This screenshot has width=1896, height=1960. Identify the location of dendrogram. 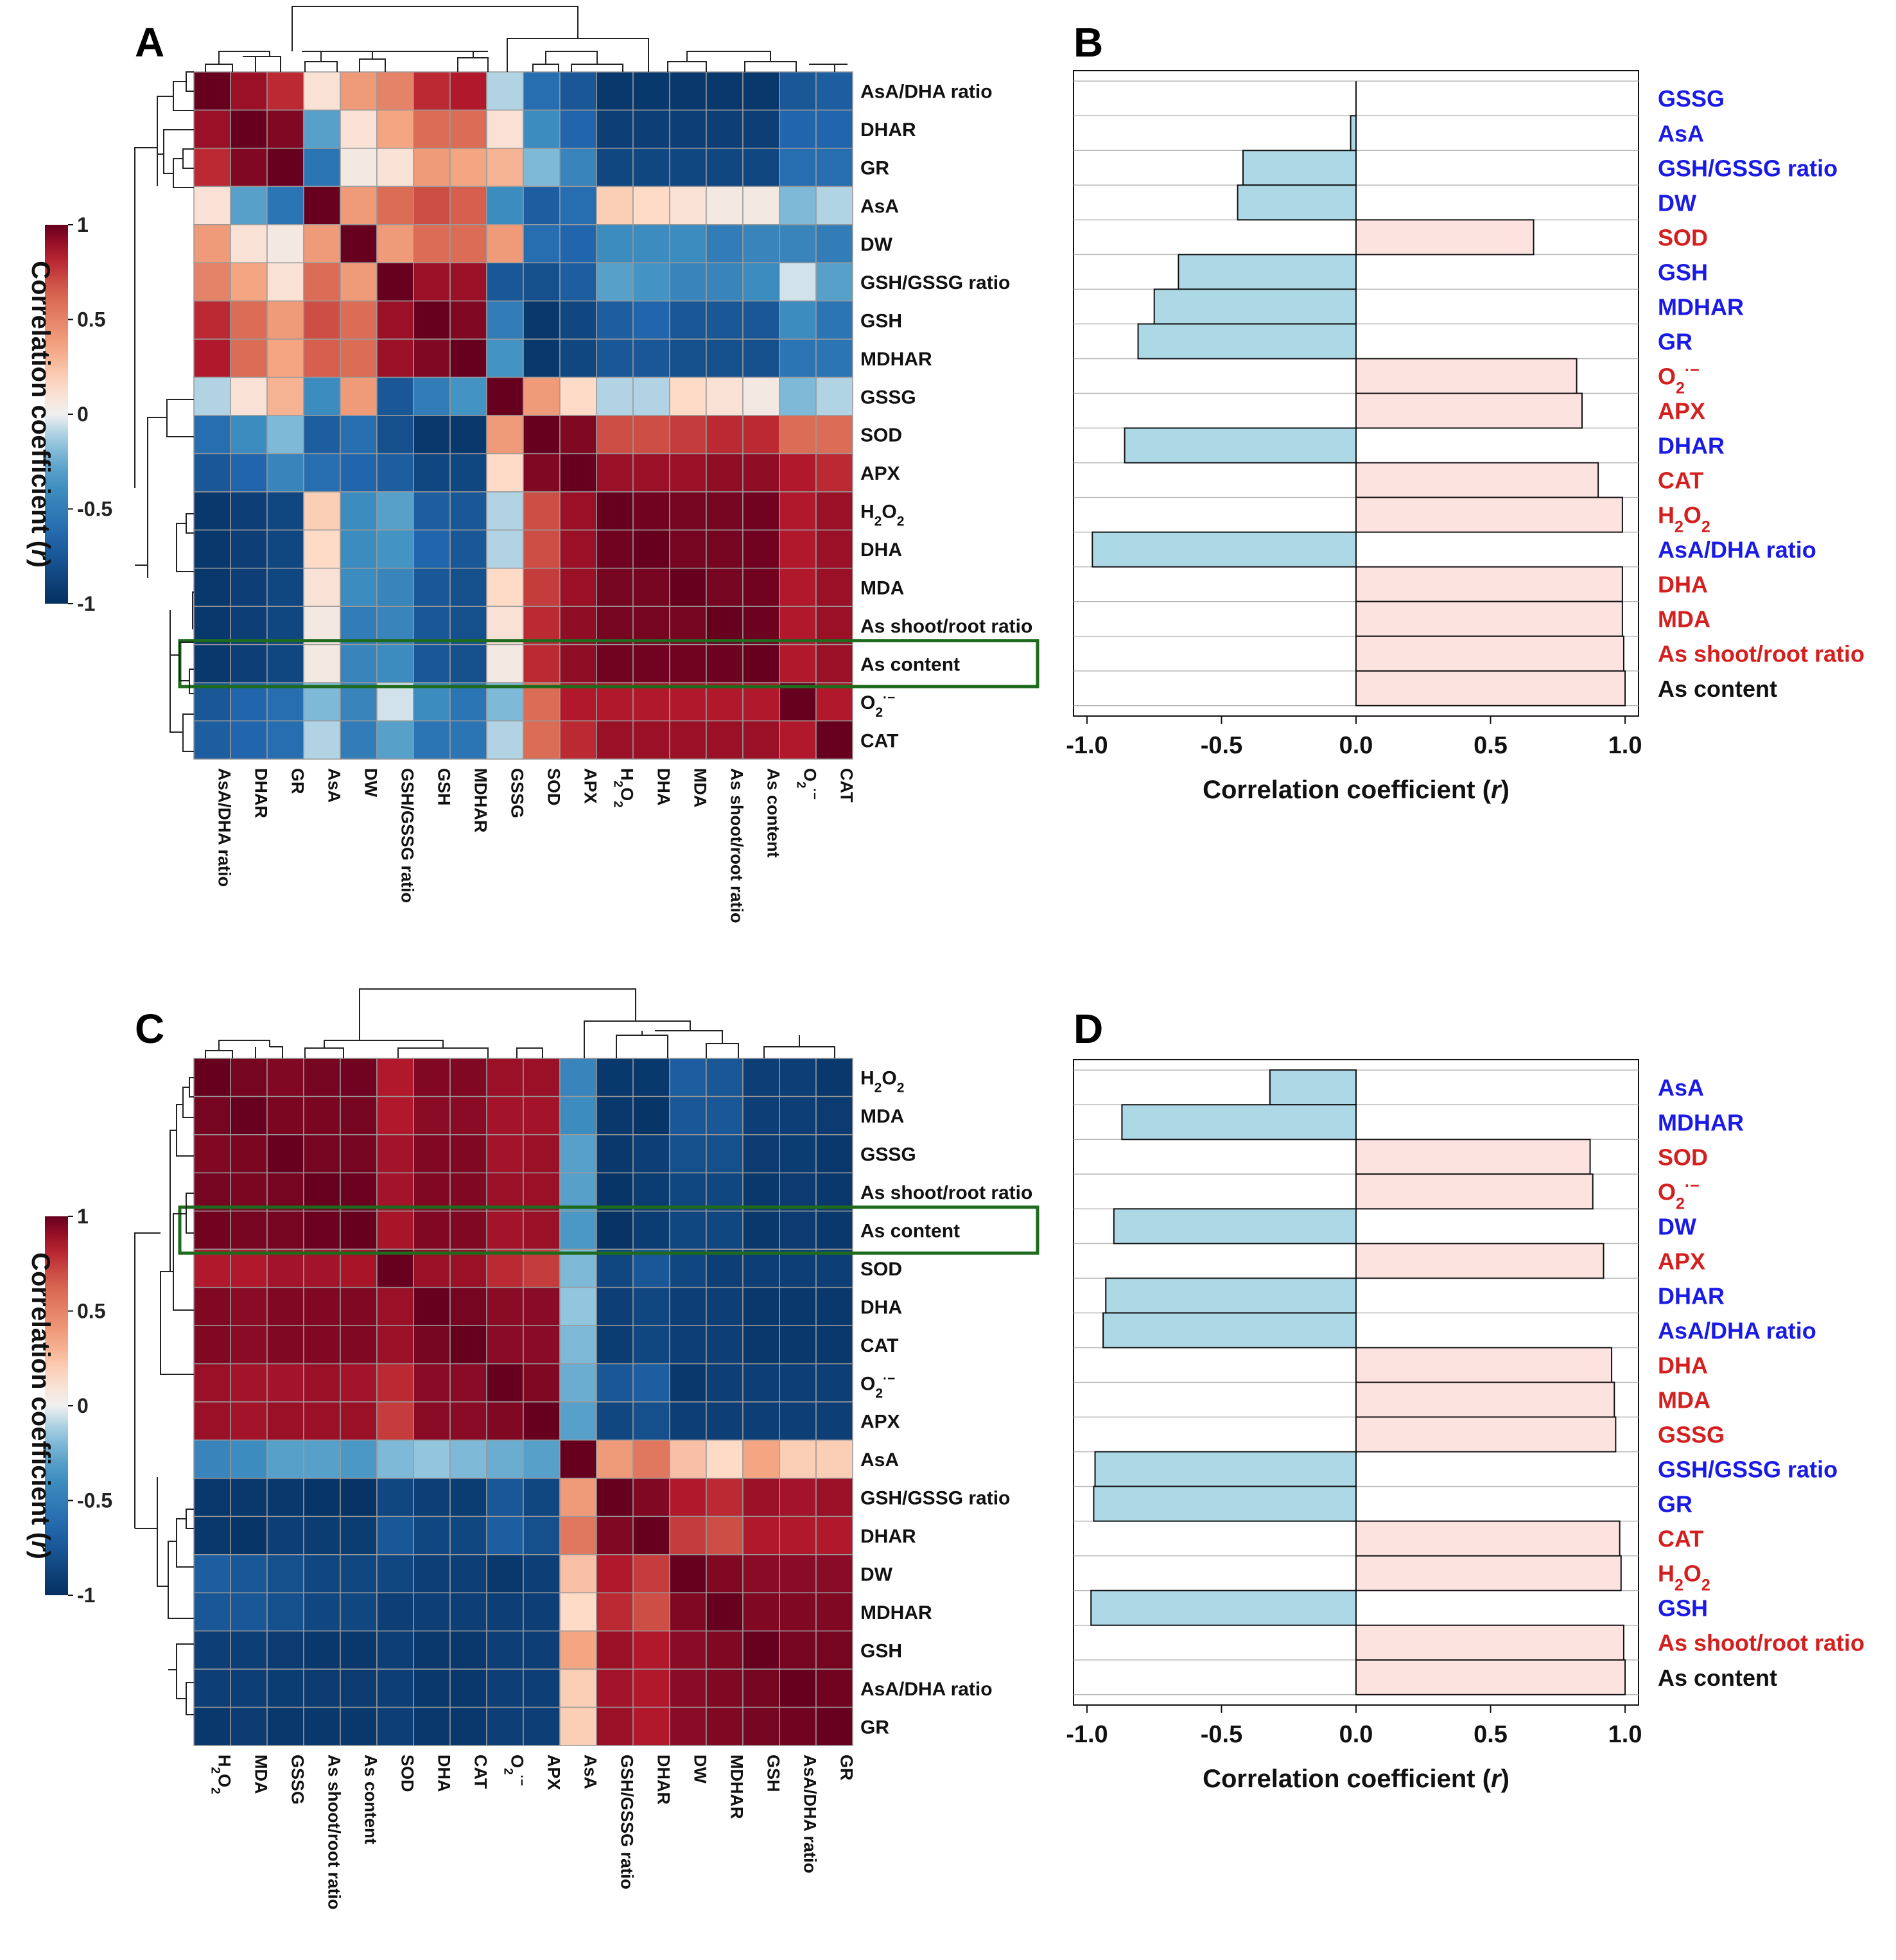
(484, 1351).